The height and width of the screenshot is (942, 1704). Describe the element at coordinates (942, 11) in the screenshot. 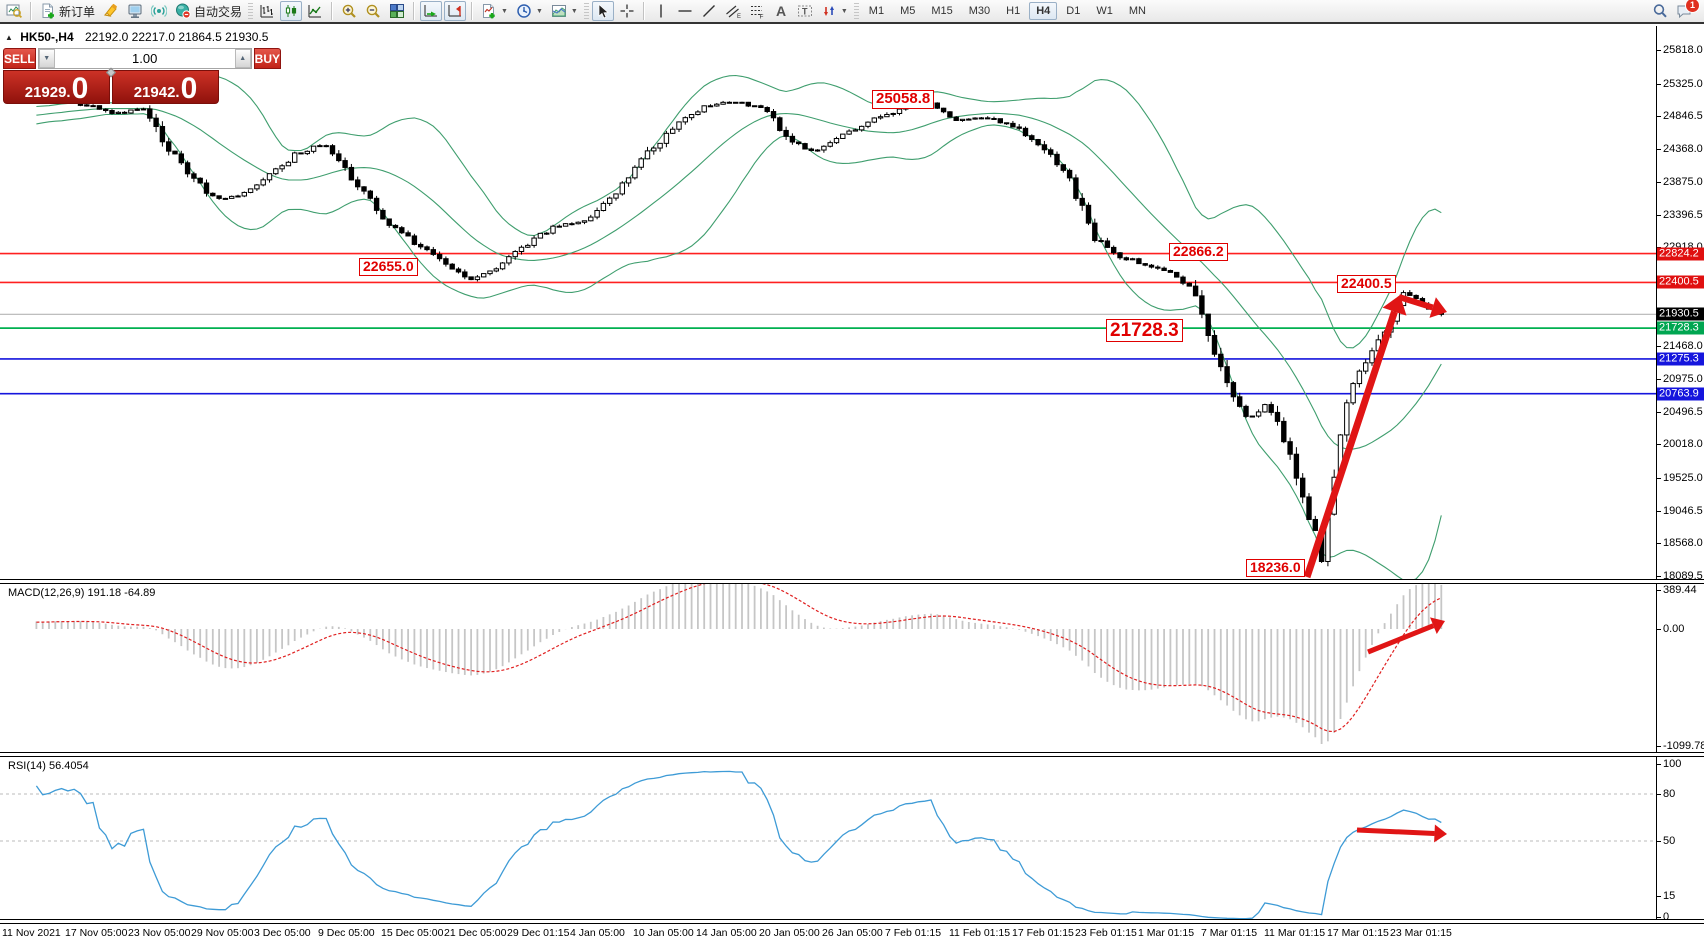

I see `timeframe-button-m15: M15` at that location.